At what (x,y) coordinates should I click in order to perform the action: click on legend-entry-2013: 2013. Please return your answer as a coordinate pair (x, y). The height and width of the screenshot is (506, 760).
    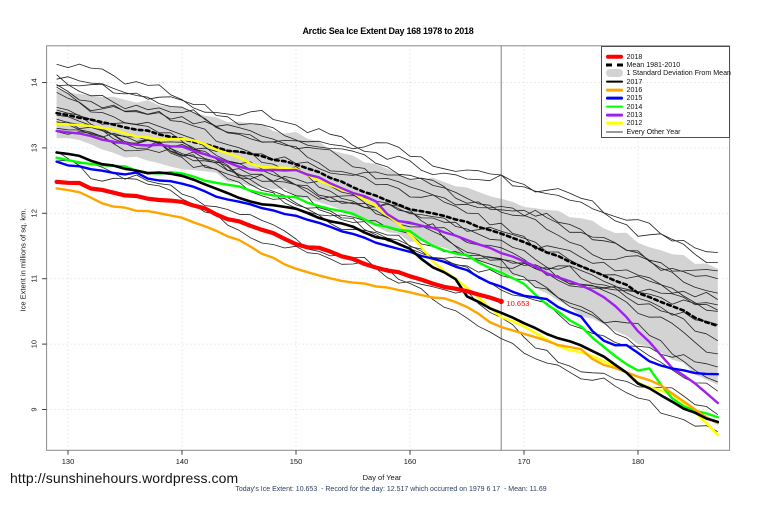
    Looking at the image, I should click on (665, 115).